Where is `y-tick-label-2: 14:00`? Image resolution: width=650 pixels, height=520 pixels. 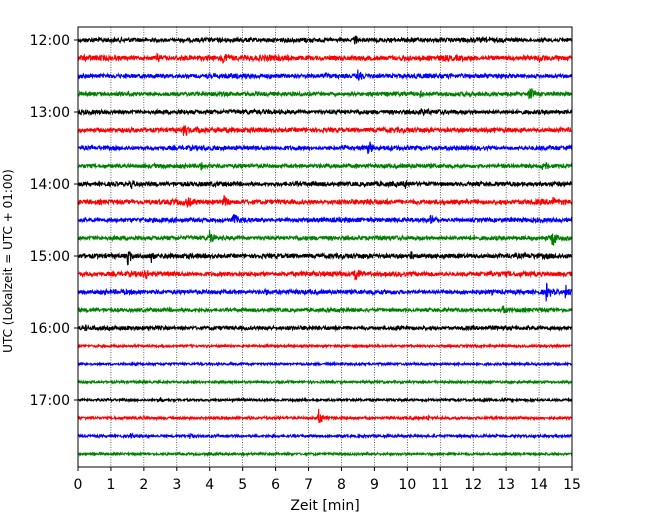 y-tick-label-2: 14:00 is located at coordinates (50, 185).